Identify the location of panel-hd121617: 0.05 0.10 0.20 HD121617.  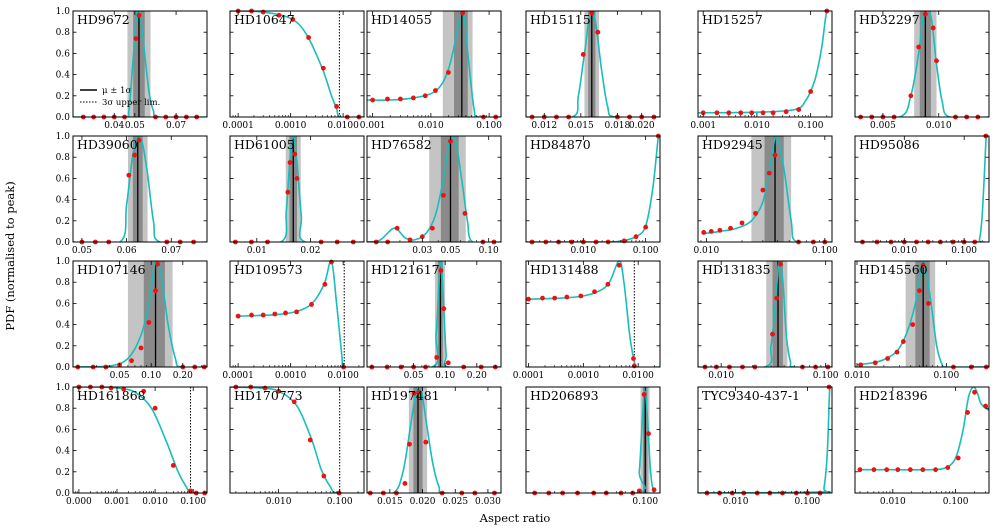
(434, 320).